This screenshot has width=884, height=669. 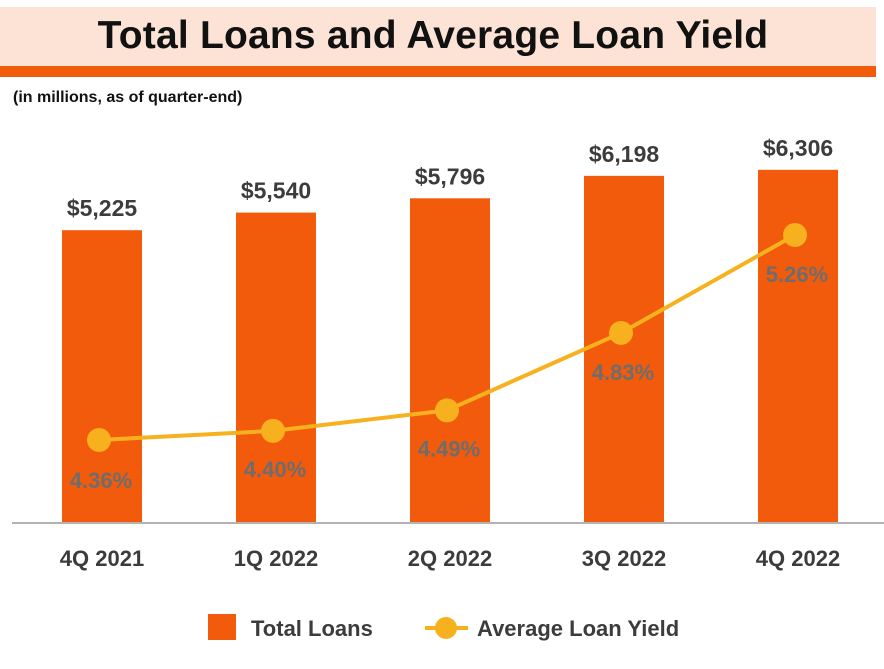 I want to click on title-band, so click(x=438, y=36).